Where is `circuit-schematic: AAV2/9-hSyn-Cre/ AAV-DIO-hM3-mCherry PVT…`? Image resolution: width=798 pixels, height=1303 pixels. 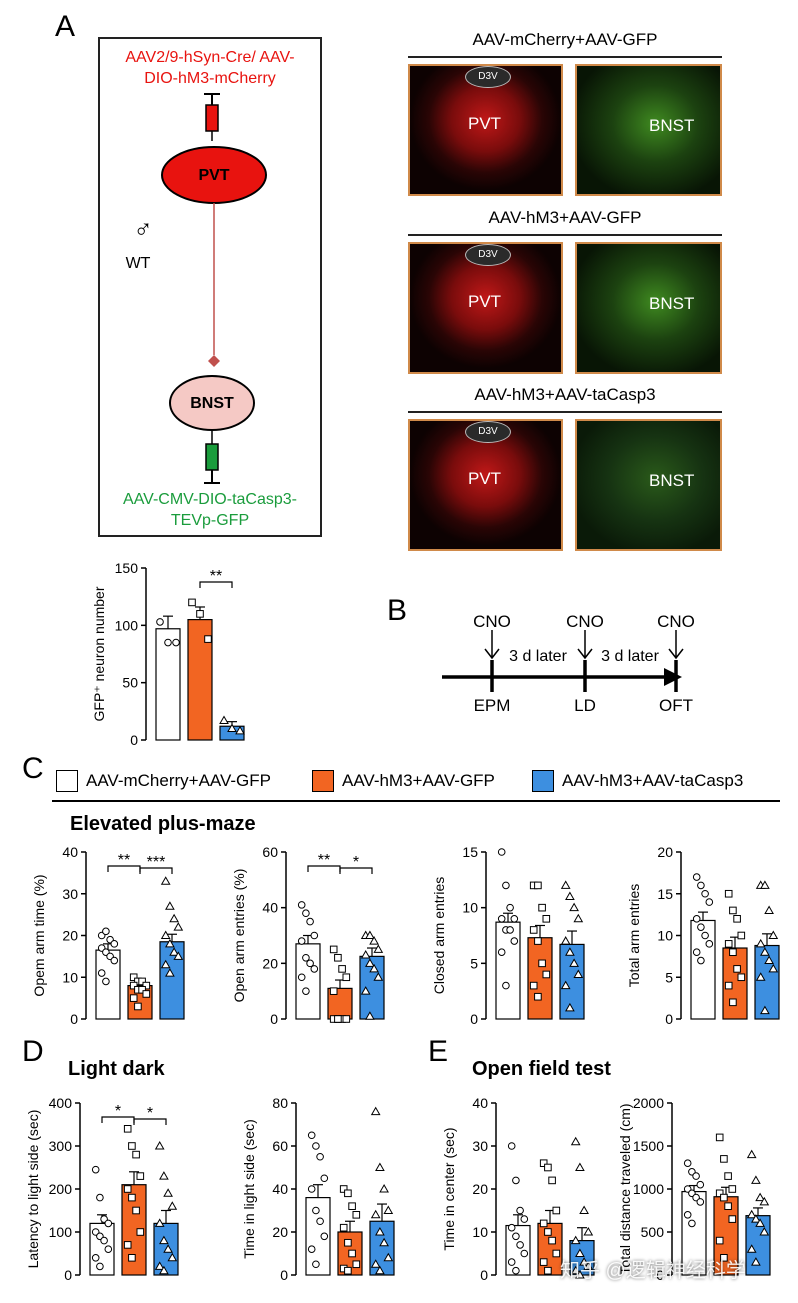 circuit-schematic: AAV2/9-hSyn-Cre/ AAV-DIO-hM3-mCherry PVT… is located at coordinates (210, 287).